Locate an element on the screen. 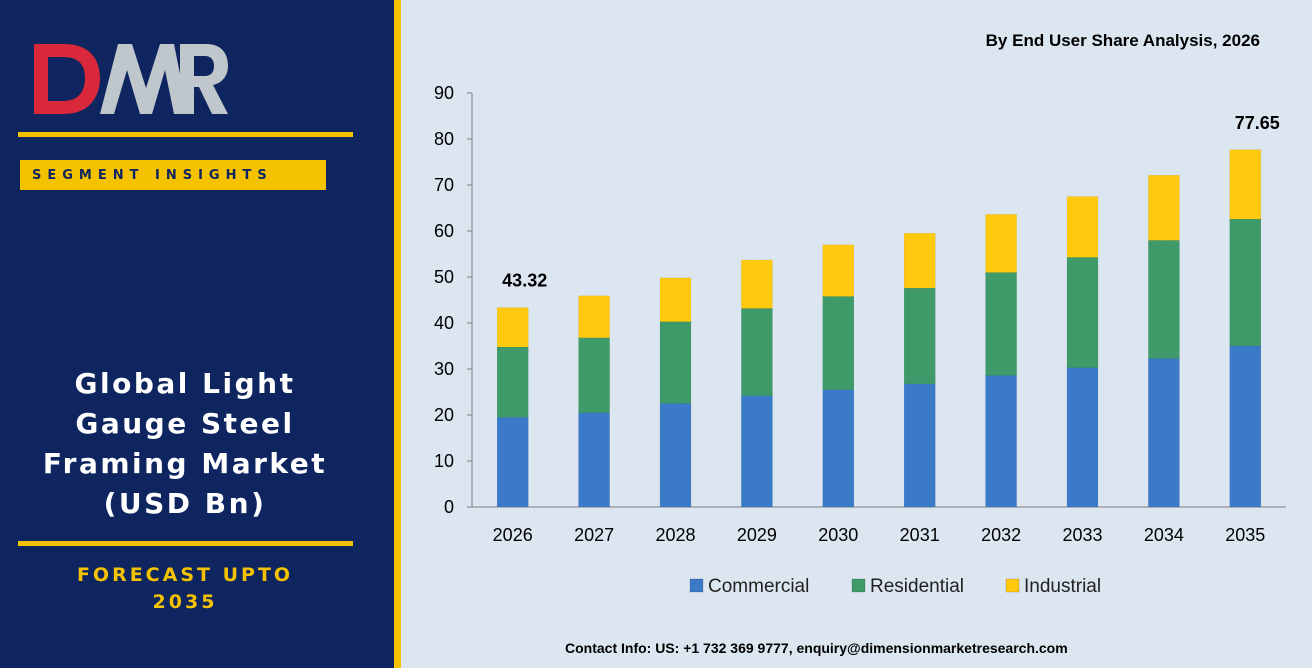  x-tick-label: 2035 is located at coordinates (1245, 535).